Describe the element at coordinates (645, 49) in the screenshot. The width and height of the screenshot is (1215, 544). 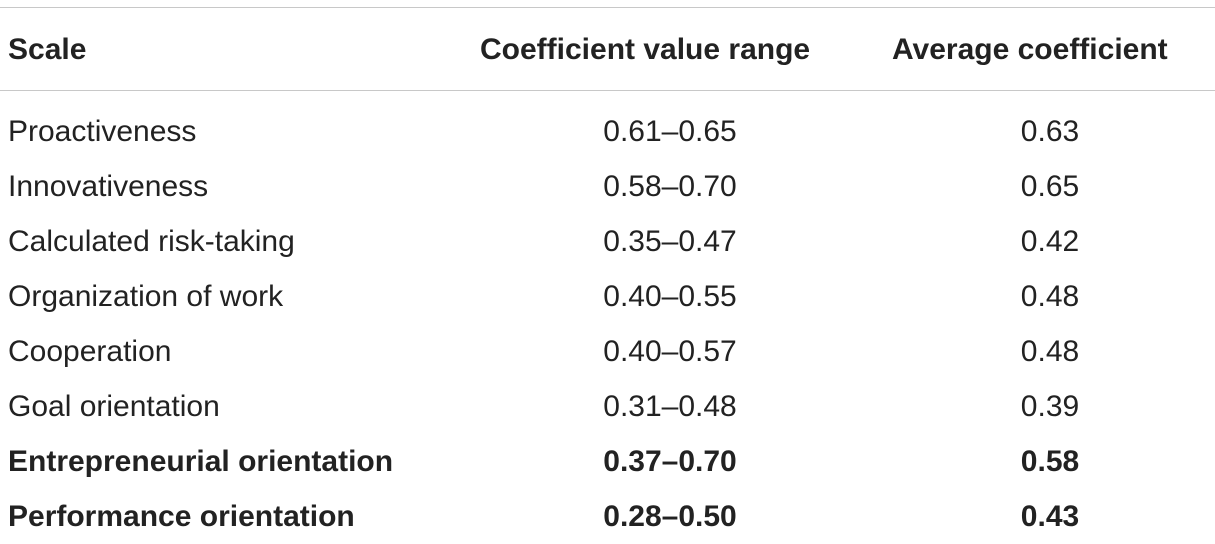
I see `header-coefficient-range: Coefficient value range` at that location.